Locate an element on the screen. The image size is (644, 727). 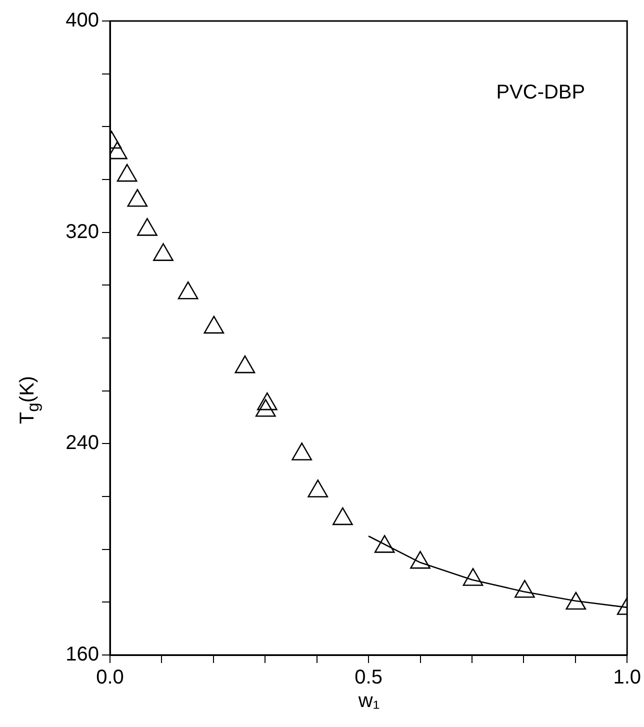
y-tick-label: 320 is located at coordinates (82, 231).